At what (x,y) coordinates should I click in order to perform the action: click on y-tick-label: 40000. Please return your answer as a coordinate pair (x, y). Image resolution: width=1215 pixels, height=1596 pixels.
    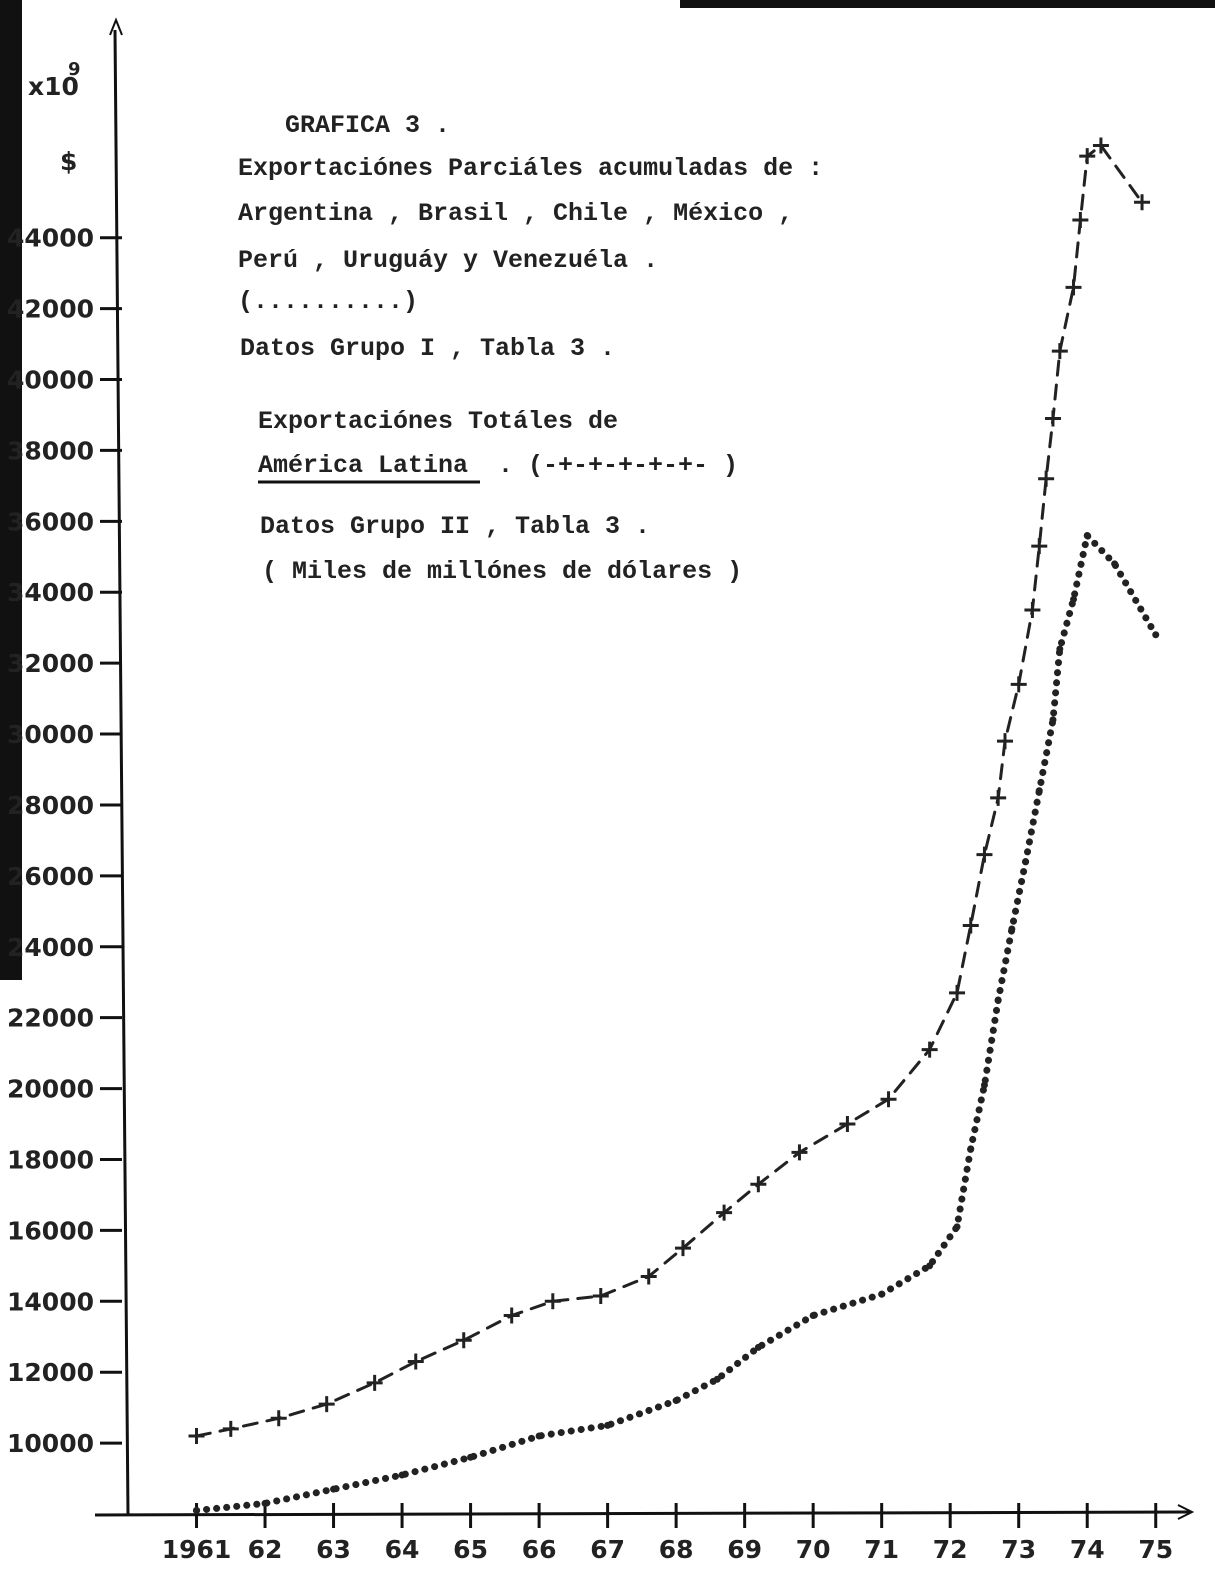
    Looking at the image, I should click on (50, 380).